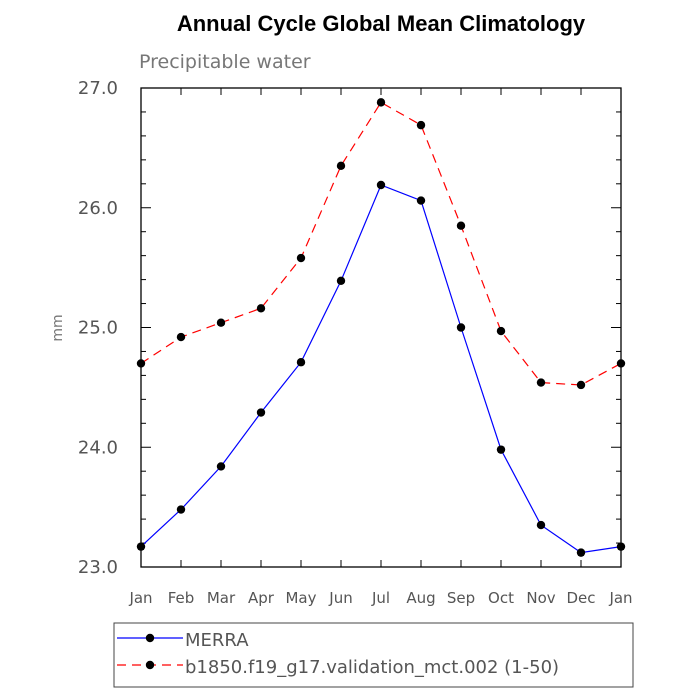 The image size is (700, 700). What do you see at coordinates (98, 328) in the screenshot?
I see `y-tick-label: 25.0` at bounding box center [98, 328].